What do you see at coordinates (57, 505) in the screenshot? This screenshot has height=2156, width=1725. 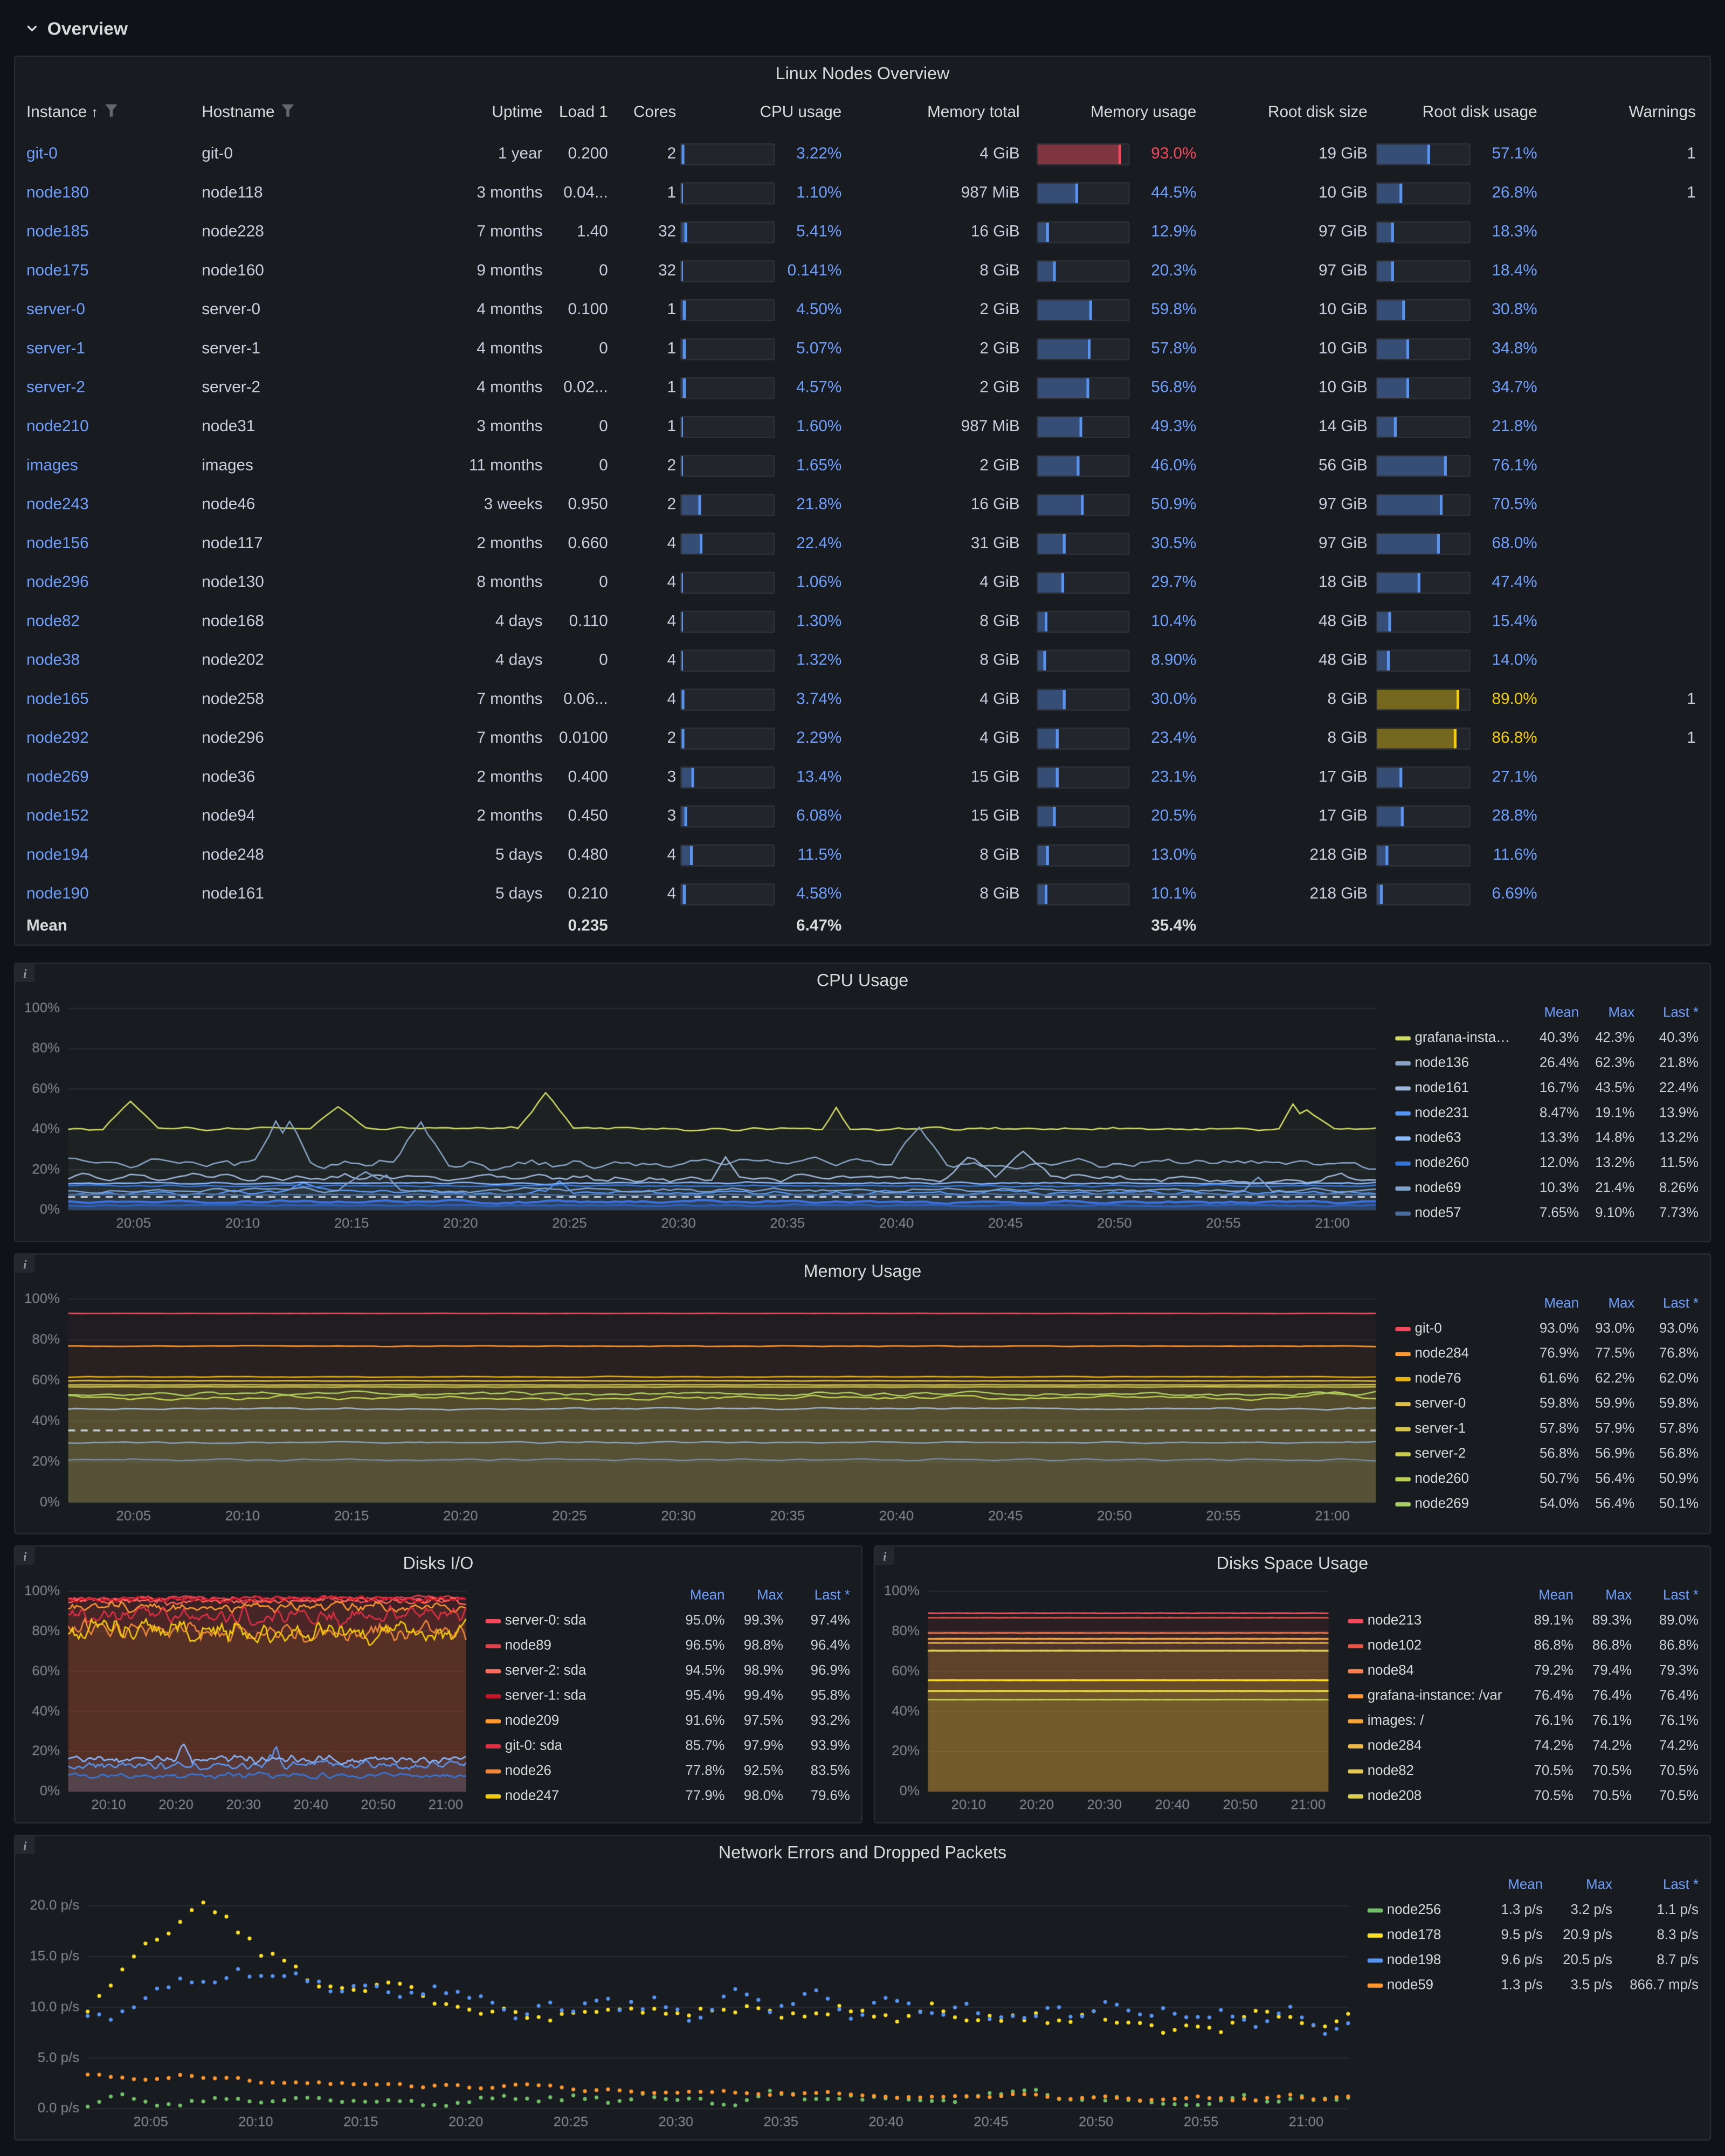 I see `instance-link: node243` at bounding box center [57, 505].